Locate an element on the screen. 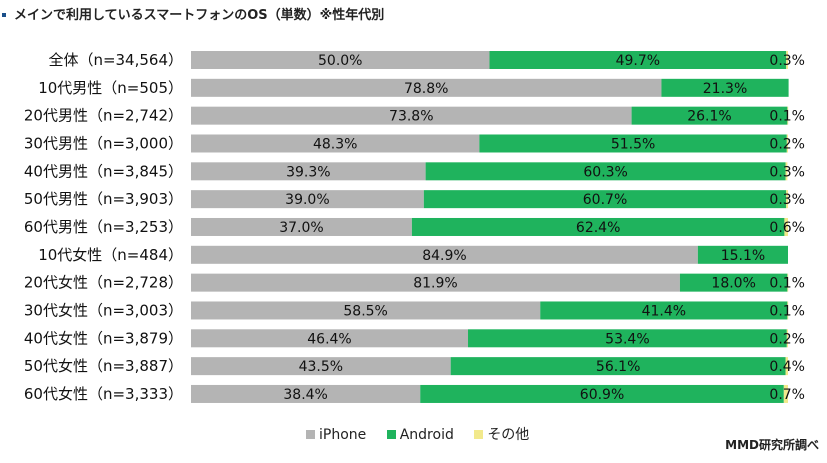  data-label-iphone: 48.3% is located at coordinates (335, 144).